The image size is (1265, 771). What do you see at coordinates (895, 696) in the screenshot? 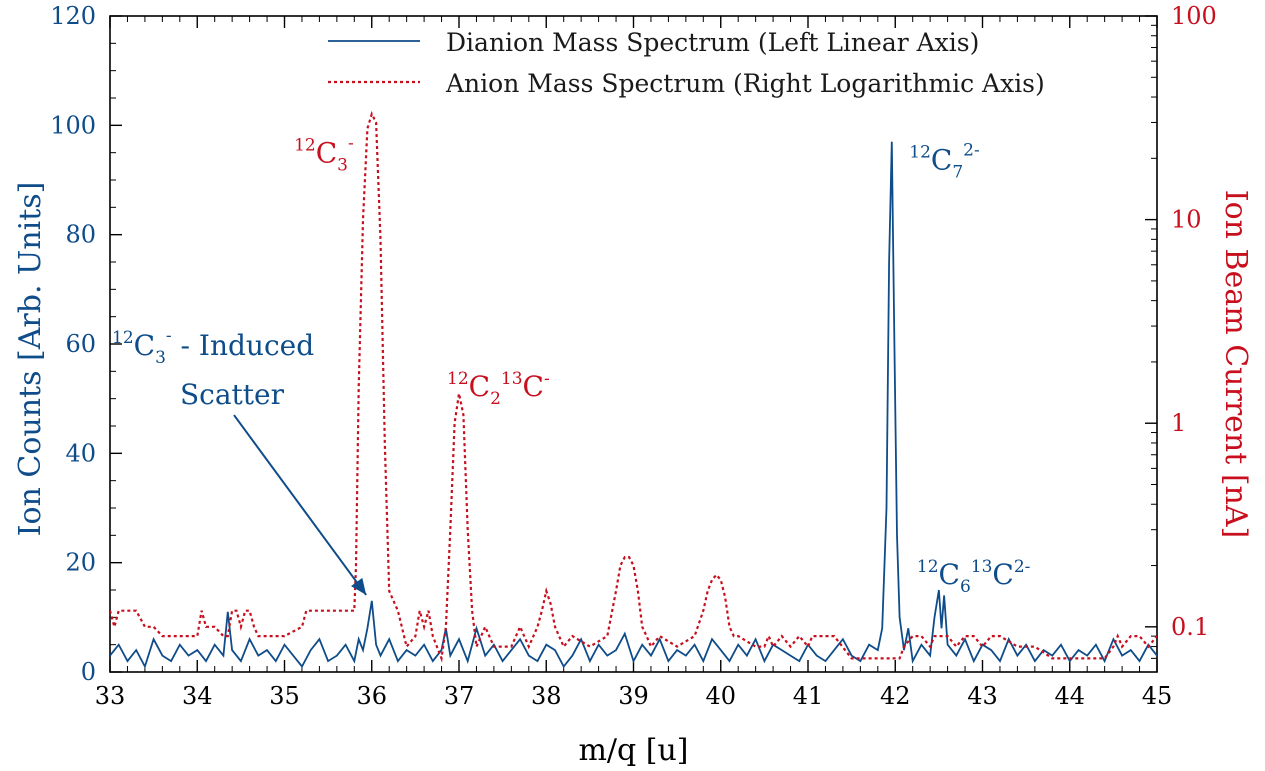
I see `x-tick-label: 42` at bounding box center [895, 696].